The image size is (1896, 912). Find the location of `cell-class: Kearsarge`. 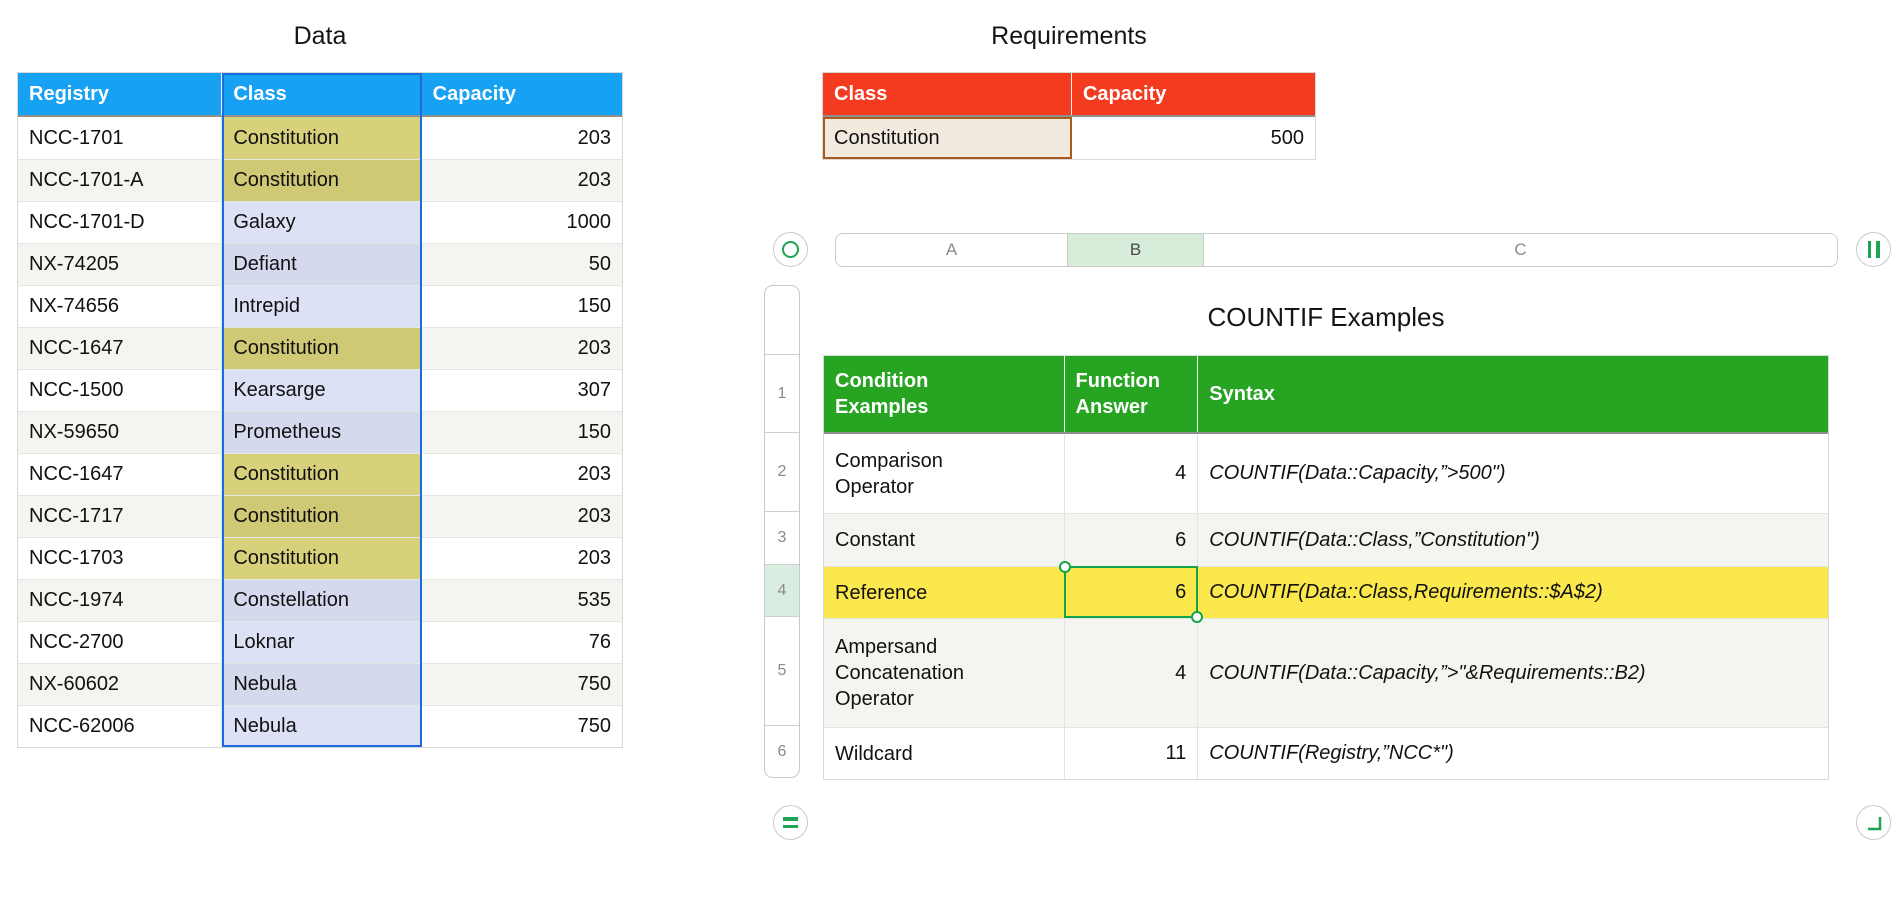

cell-class: Kearsarge is located at coordinates (321, 390).